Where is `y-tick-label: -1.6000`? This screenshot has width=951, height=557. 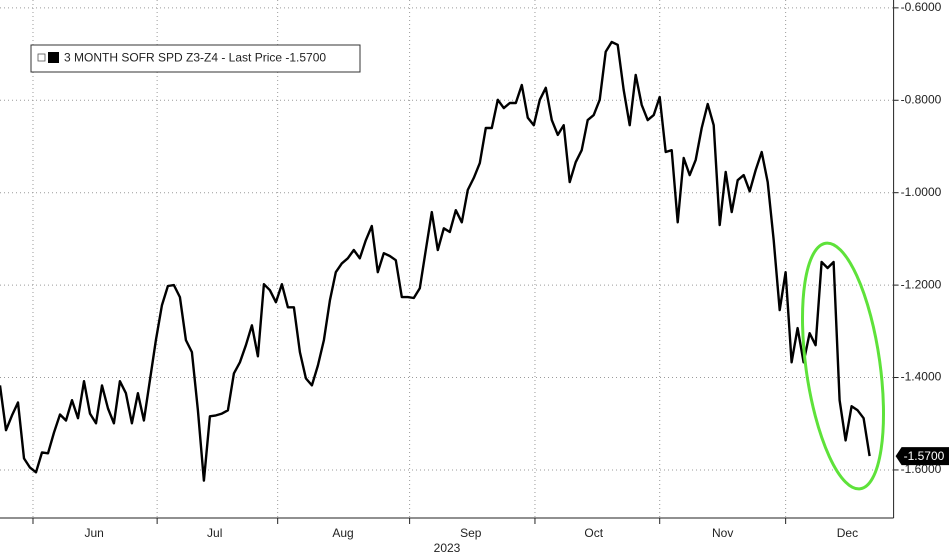 y-tick-label: -1.6000 is located at coordinates (921, 469).